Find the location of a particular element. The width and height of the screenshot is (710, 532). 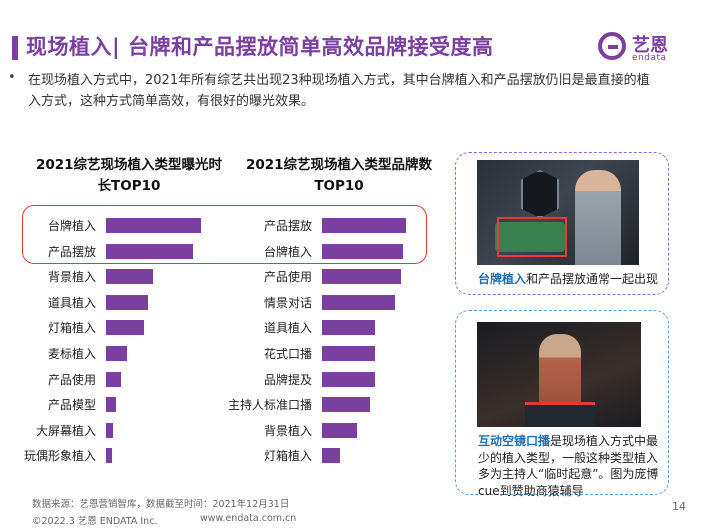

title-accent-bar is located at coordinates (15, 48).